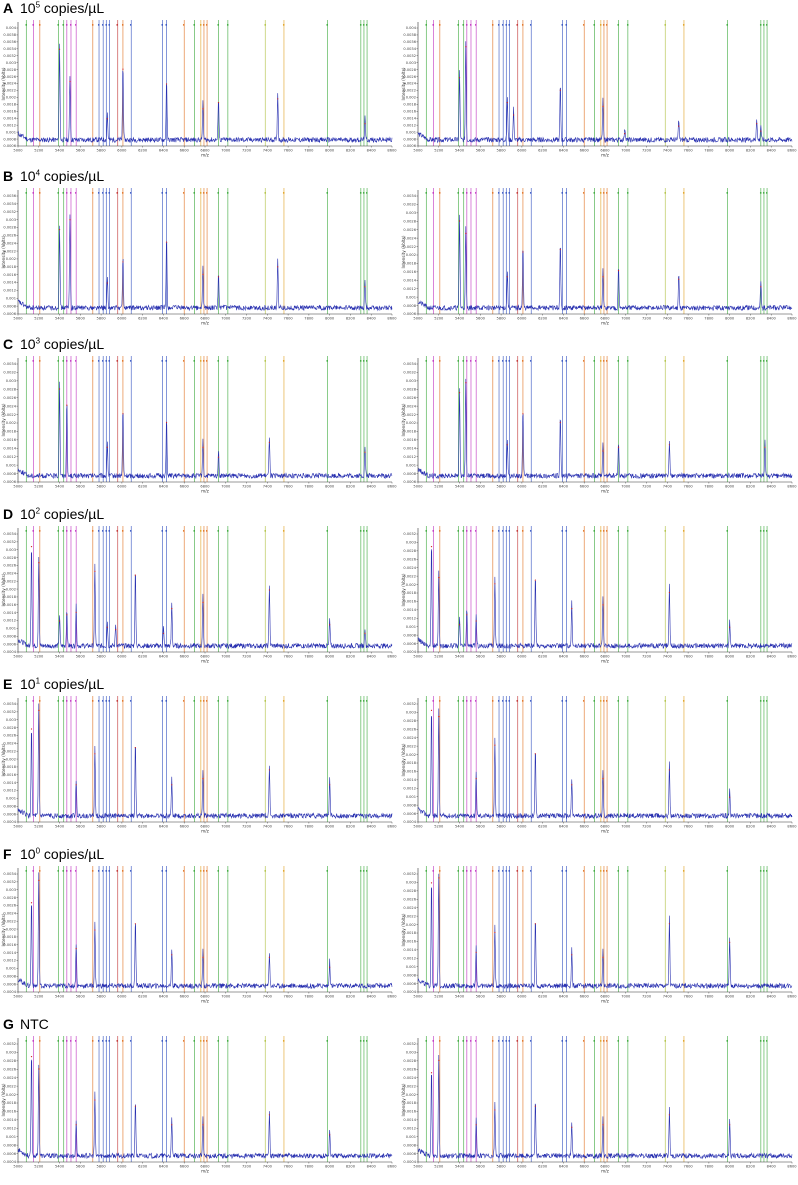  I want to click on x-tick-label: 5200, so click(39, 151).